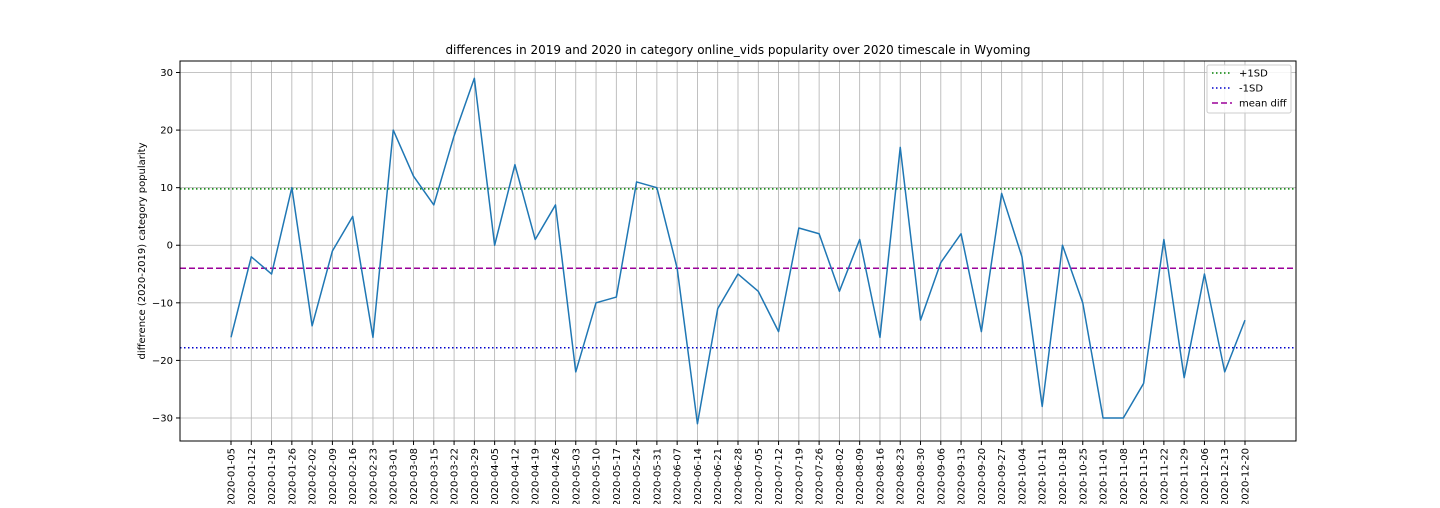 The height and width of the screenshot is (508, 1440). I want to click on x-tick-label: 2020-06-21, so click(718, 476).